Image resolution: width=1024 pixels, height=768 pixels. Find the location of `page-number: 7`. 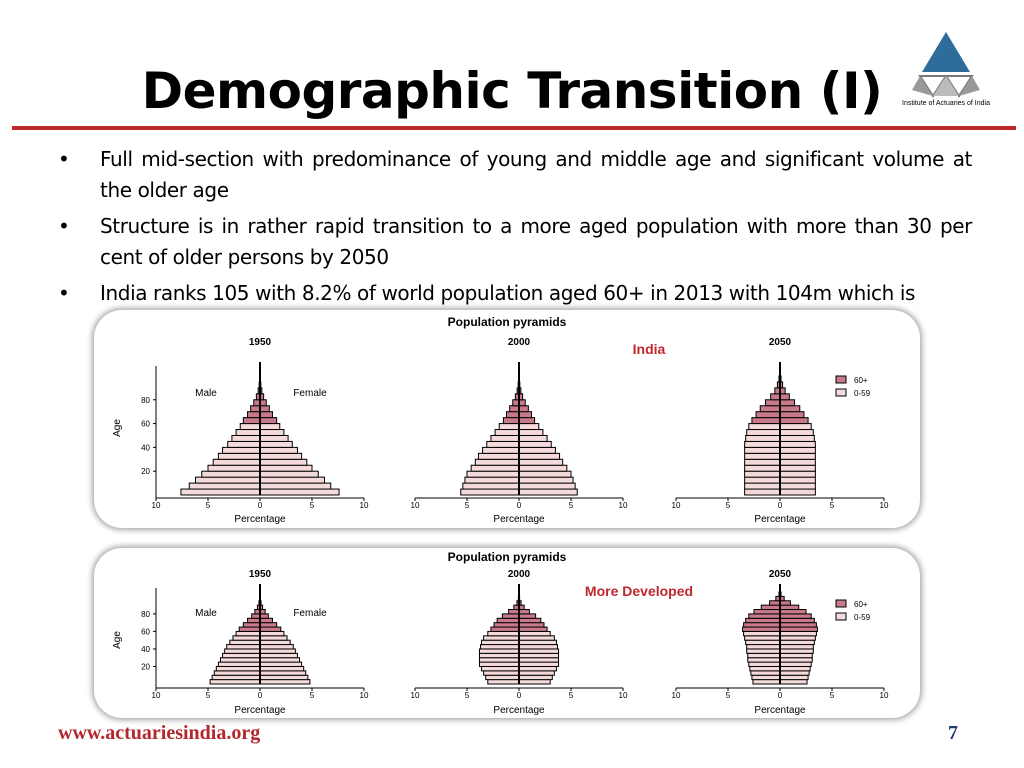

page-number: 7 is located at coordinates (953, 733).